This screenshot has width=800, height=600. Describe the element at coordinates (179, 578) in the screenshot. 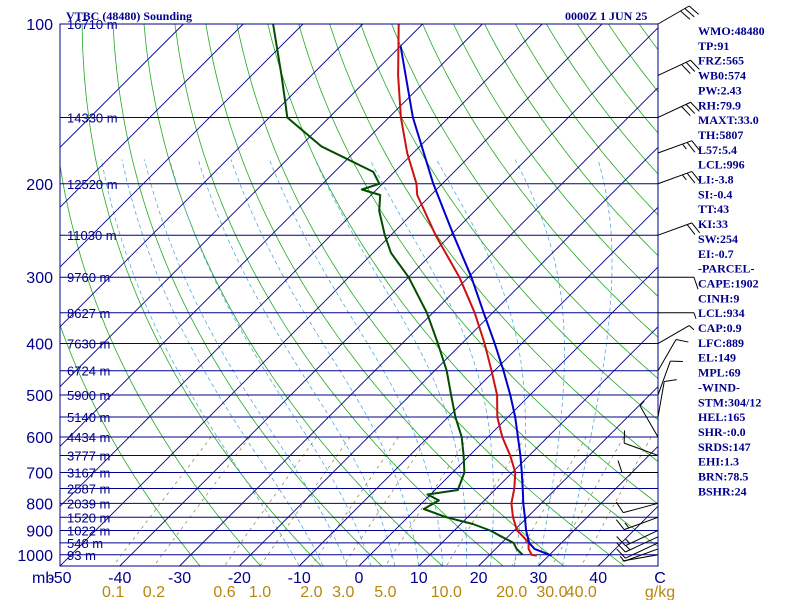

I see `temperature-tick-label: -30` at that location.